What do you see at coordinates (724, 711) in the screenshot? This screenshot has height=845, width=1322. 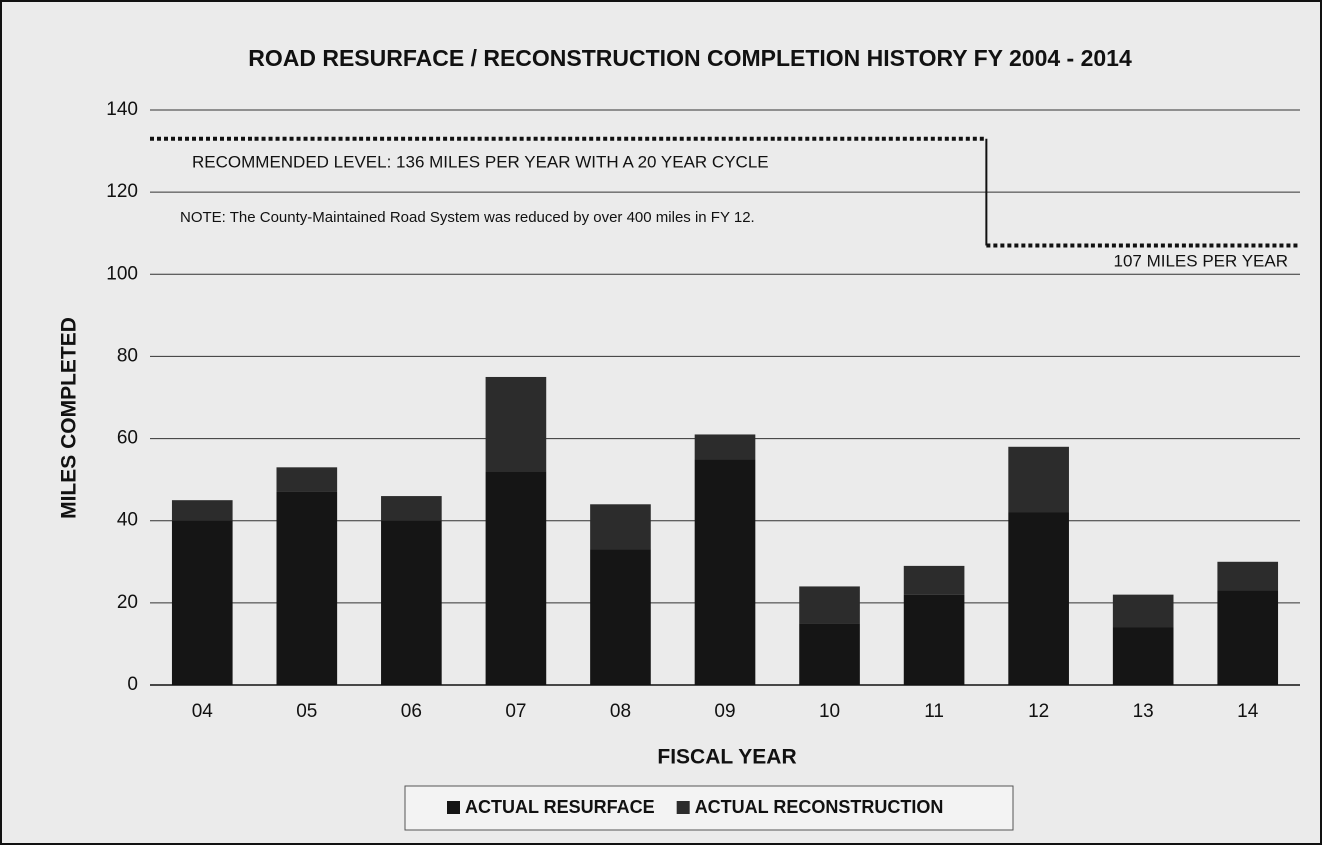 I see `x-tick-label: 09` at bounding box center [724, 711].